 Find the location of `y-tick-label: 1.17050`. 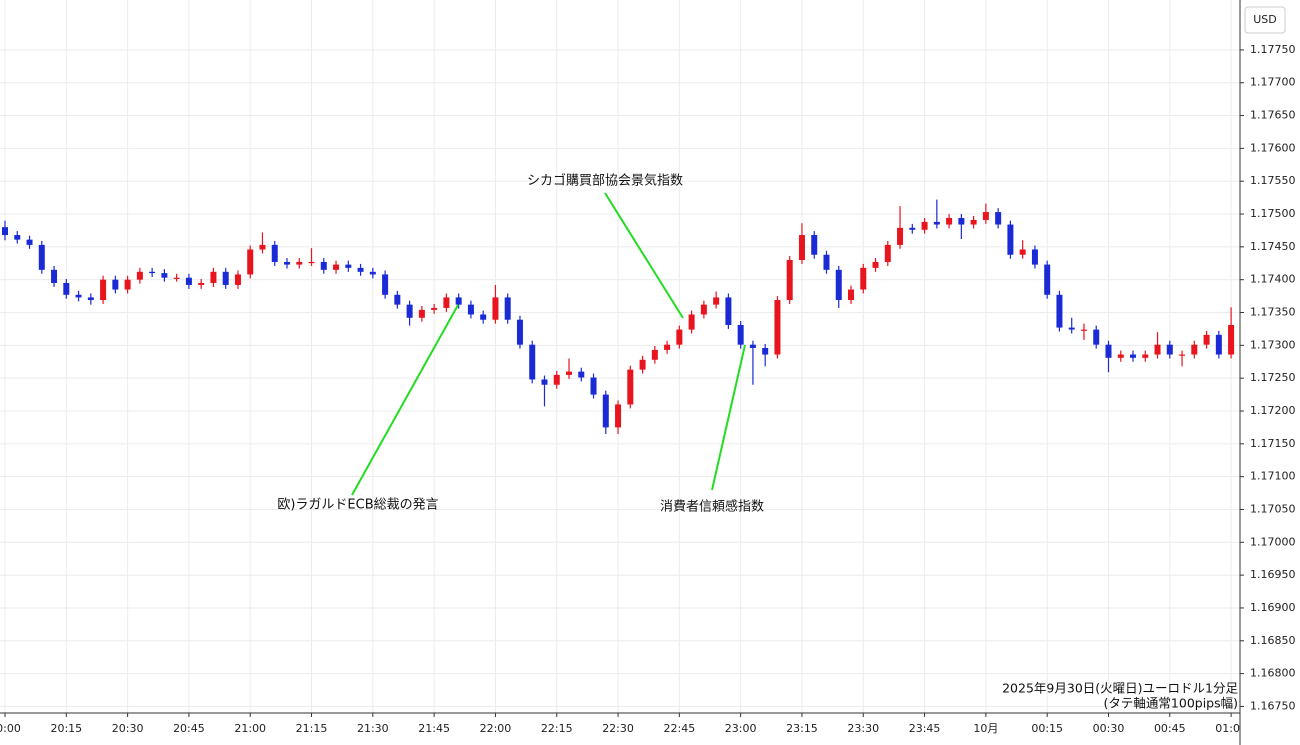

y-tick-label: 1.17050 is located at coordinates (1273, 508).